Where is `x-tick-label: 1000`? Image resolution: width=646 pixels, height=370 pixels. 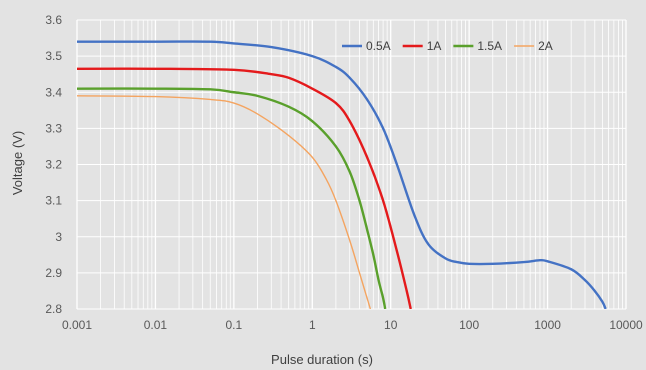 x-tick-label: 1000 is located at coordinates (547, 325).